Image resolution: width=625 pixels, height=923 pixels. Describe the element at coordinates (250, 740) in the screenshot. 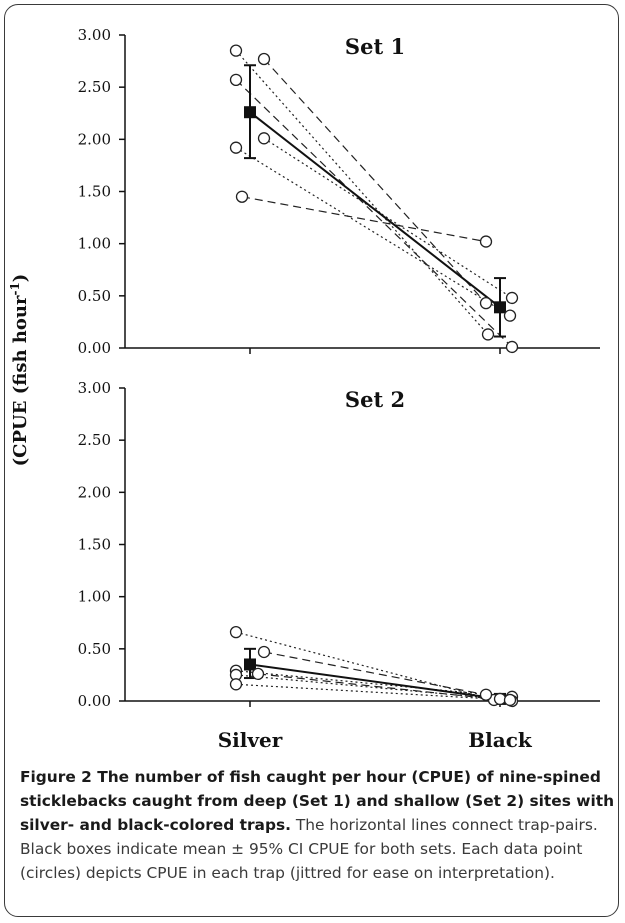

I see `x-category-label: Silver` at that location.